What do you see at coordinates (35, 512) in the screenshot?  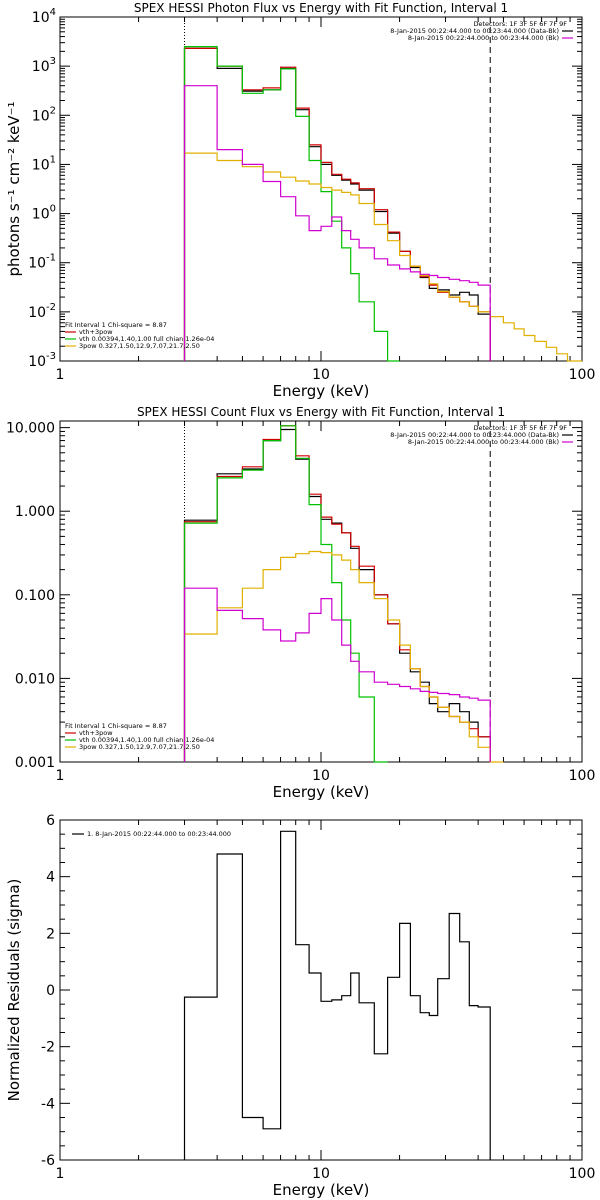 I see `chart2-ytick-label: 1.000` at bounding box center [35, 512].